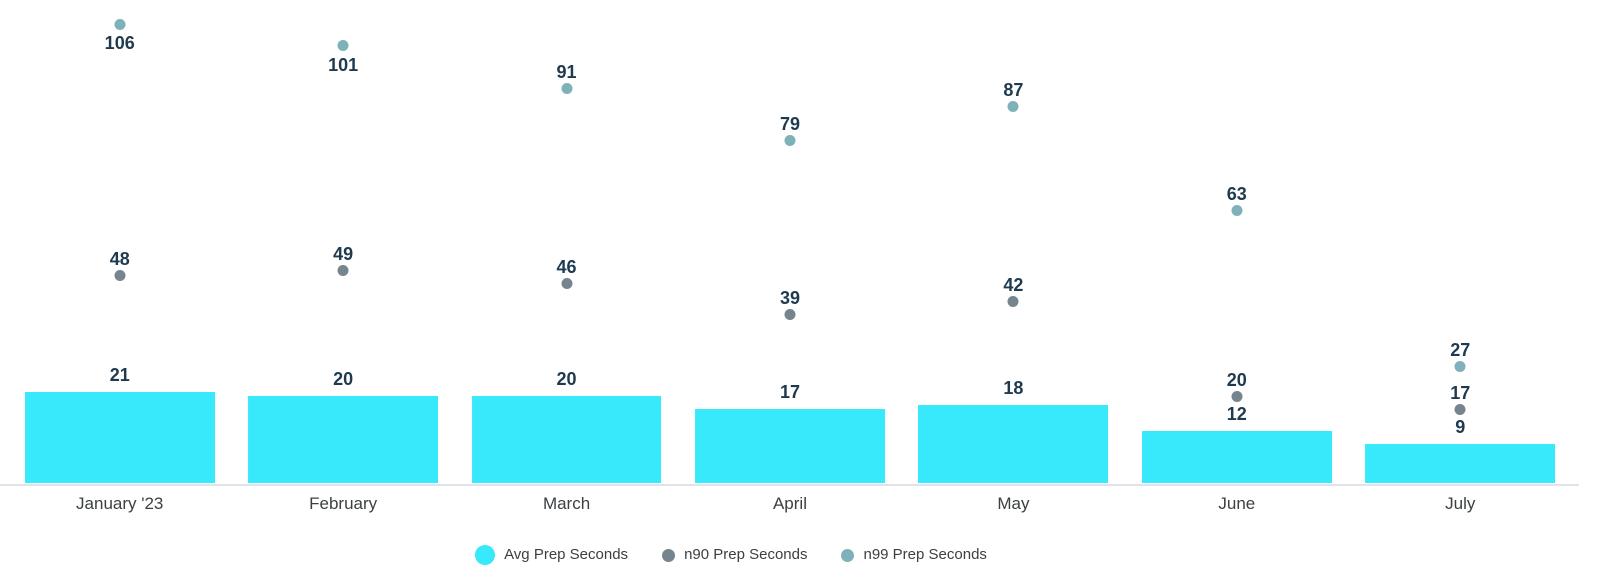 This screenshot has height=581, width=1600. I want to click on legend-item-avg: Avg Prep Seconds, so click(551, 555).